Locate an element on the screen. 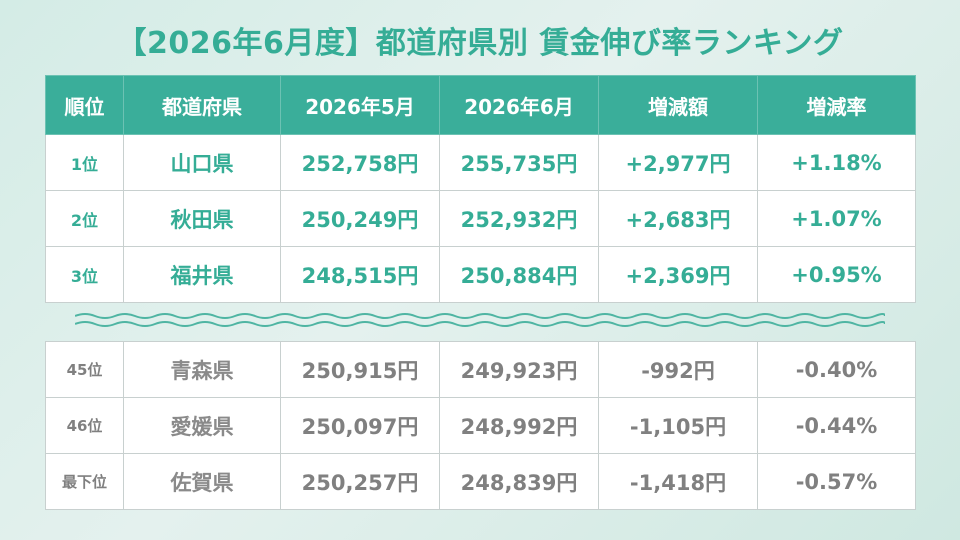  change-rate-cell: +1.18% is located at coordinates (836, 162).